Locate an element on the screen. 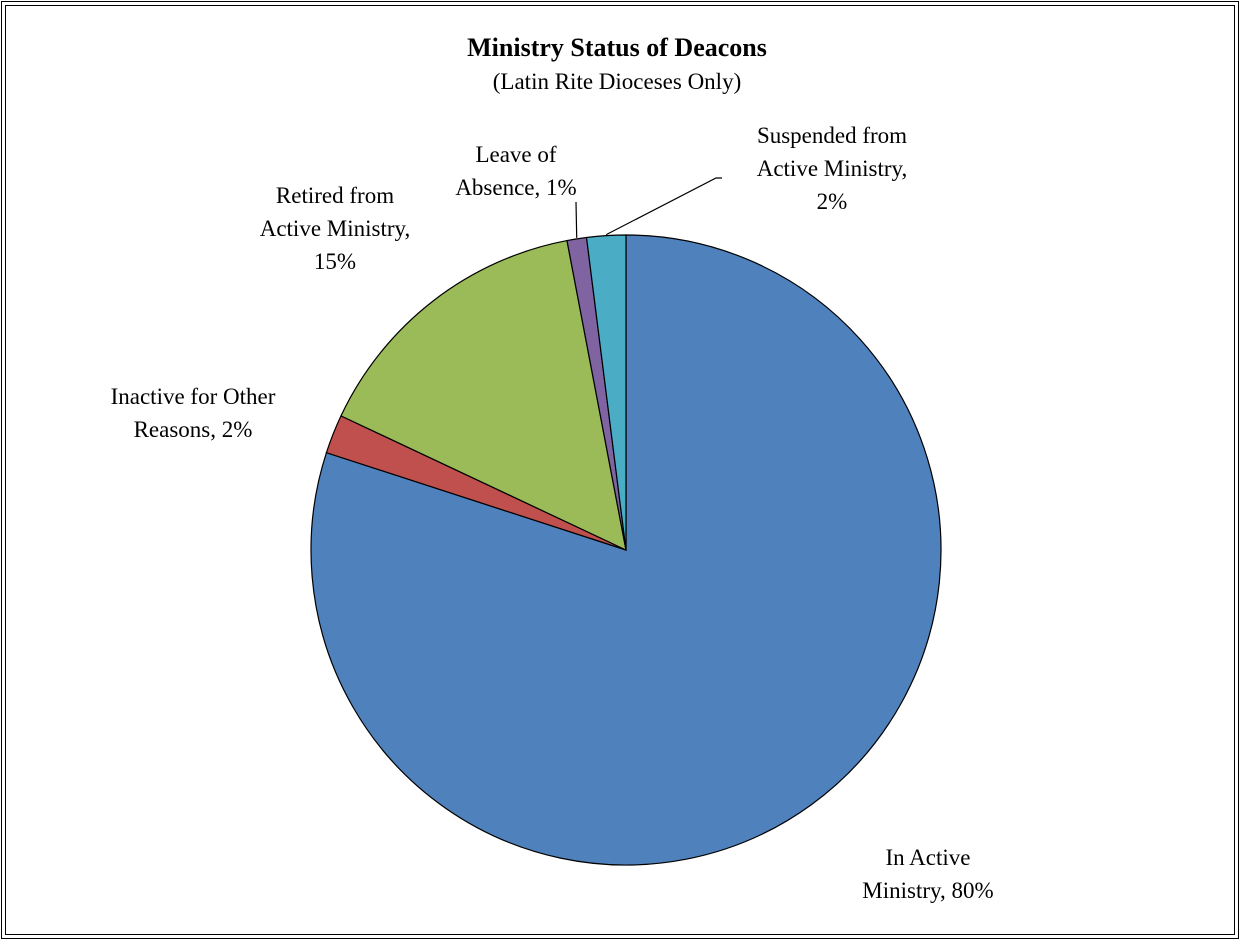 This screenshot has height=942, width=1242. chart-subtitle: (Latin Rite Dioceses Only) is located at coordinates (617, 81).